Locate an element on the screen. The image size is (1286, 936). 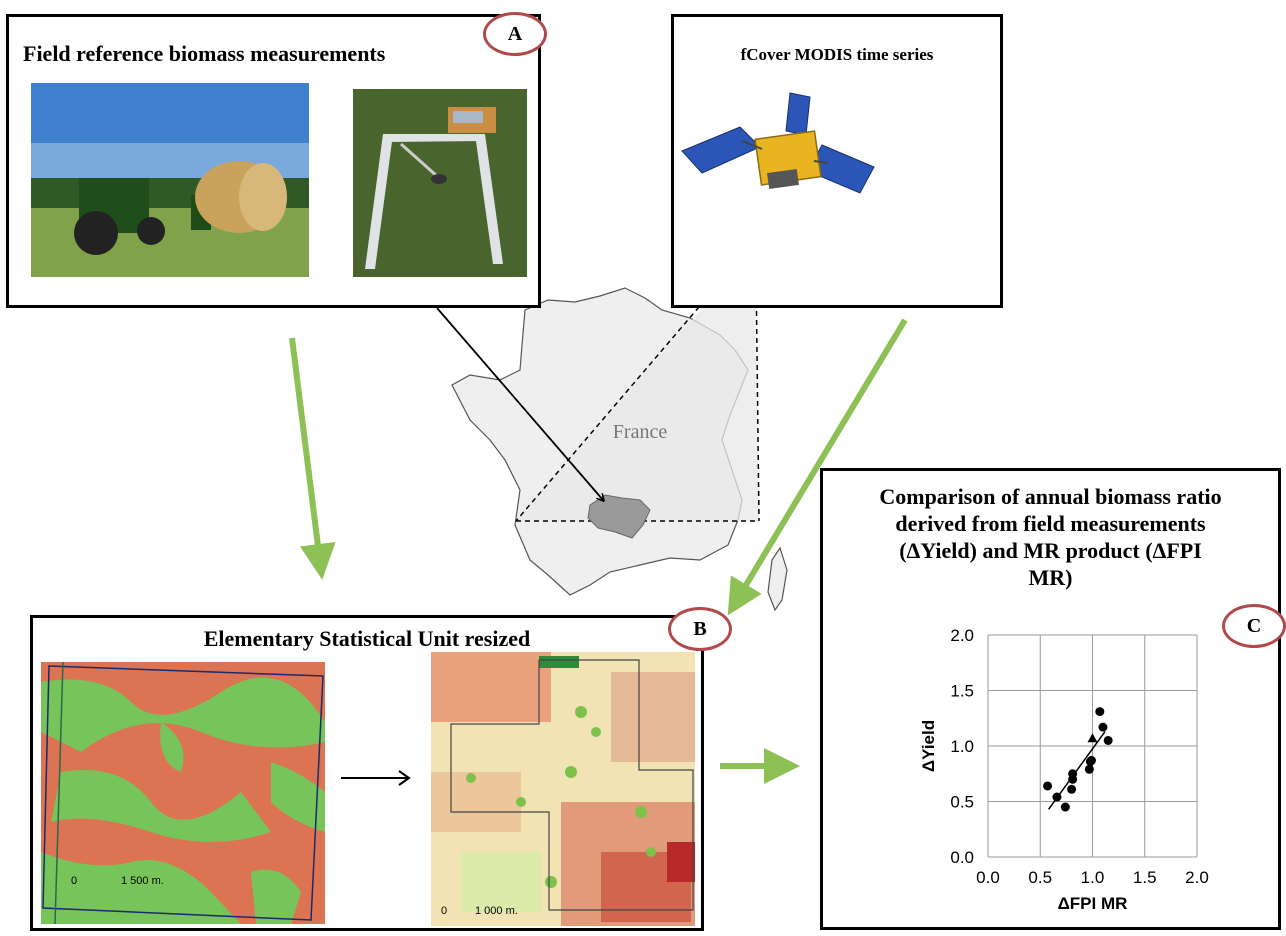
panel-c-title-line-3: (ΔYield) and MR product (ΔFPI is located at coordinates (1050, 550).